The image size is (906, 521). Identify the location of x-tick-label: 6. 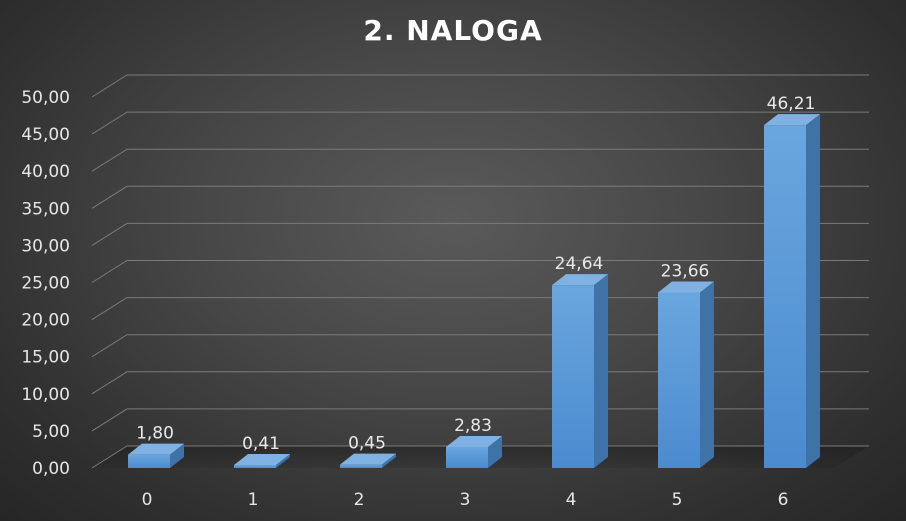
(783, 500).